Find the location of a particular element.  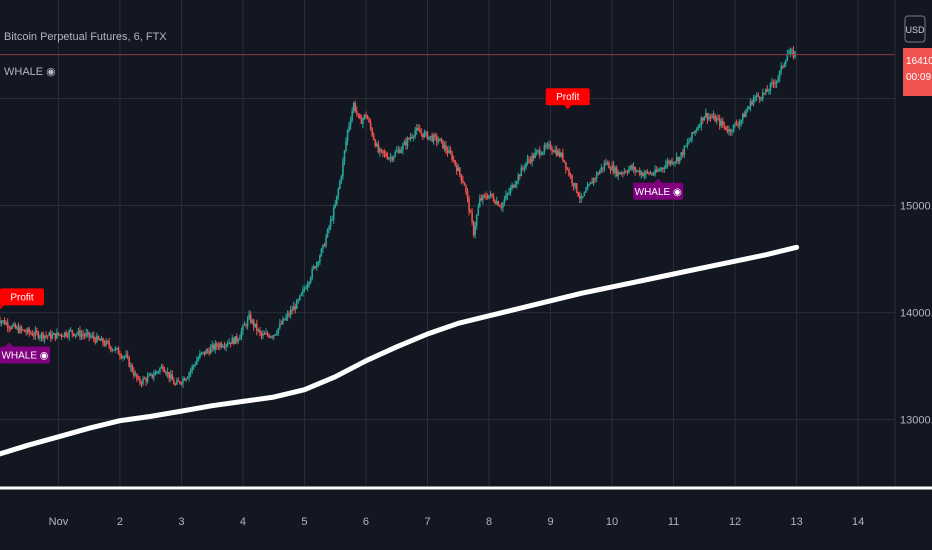

x-tick-label: 4 is located at coordinates (243, 522).